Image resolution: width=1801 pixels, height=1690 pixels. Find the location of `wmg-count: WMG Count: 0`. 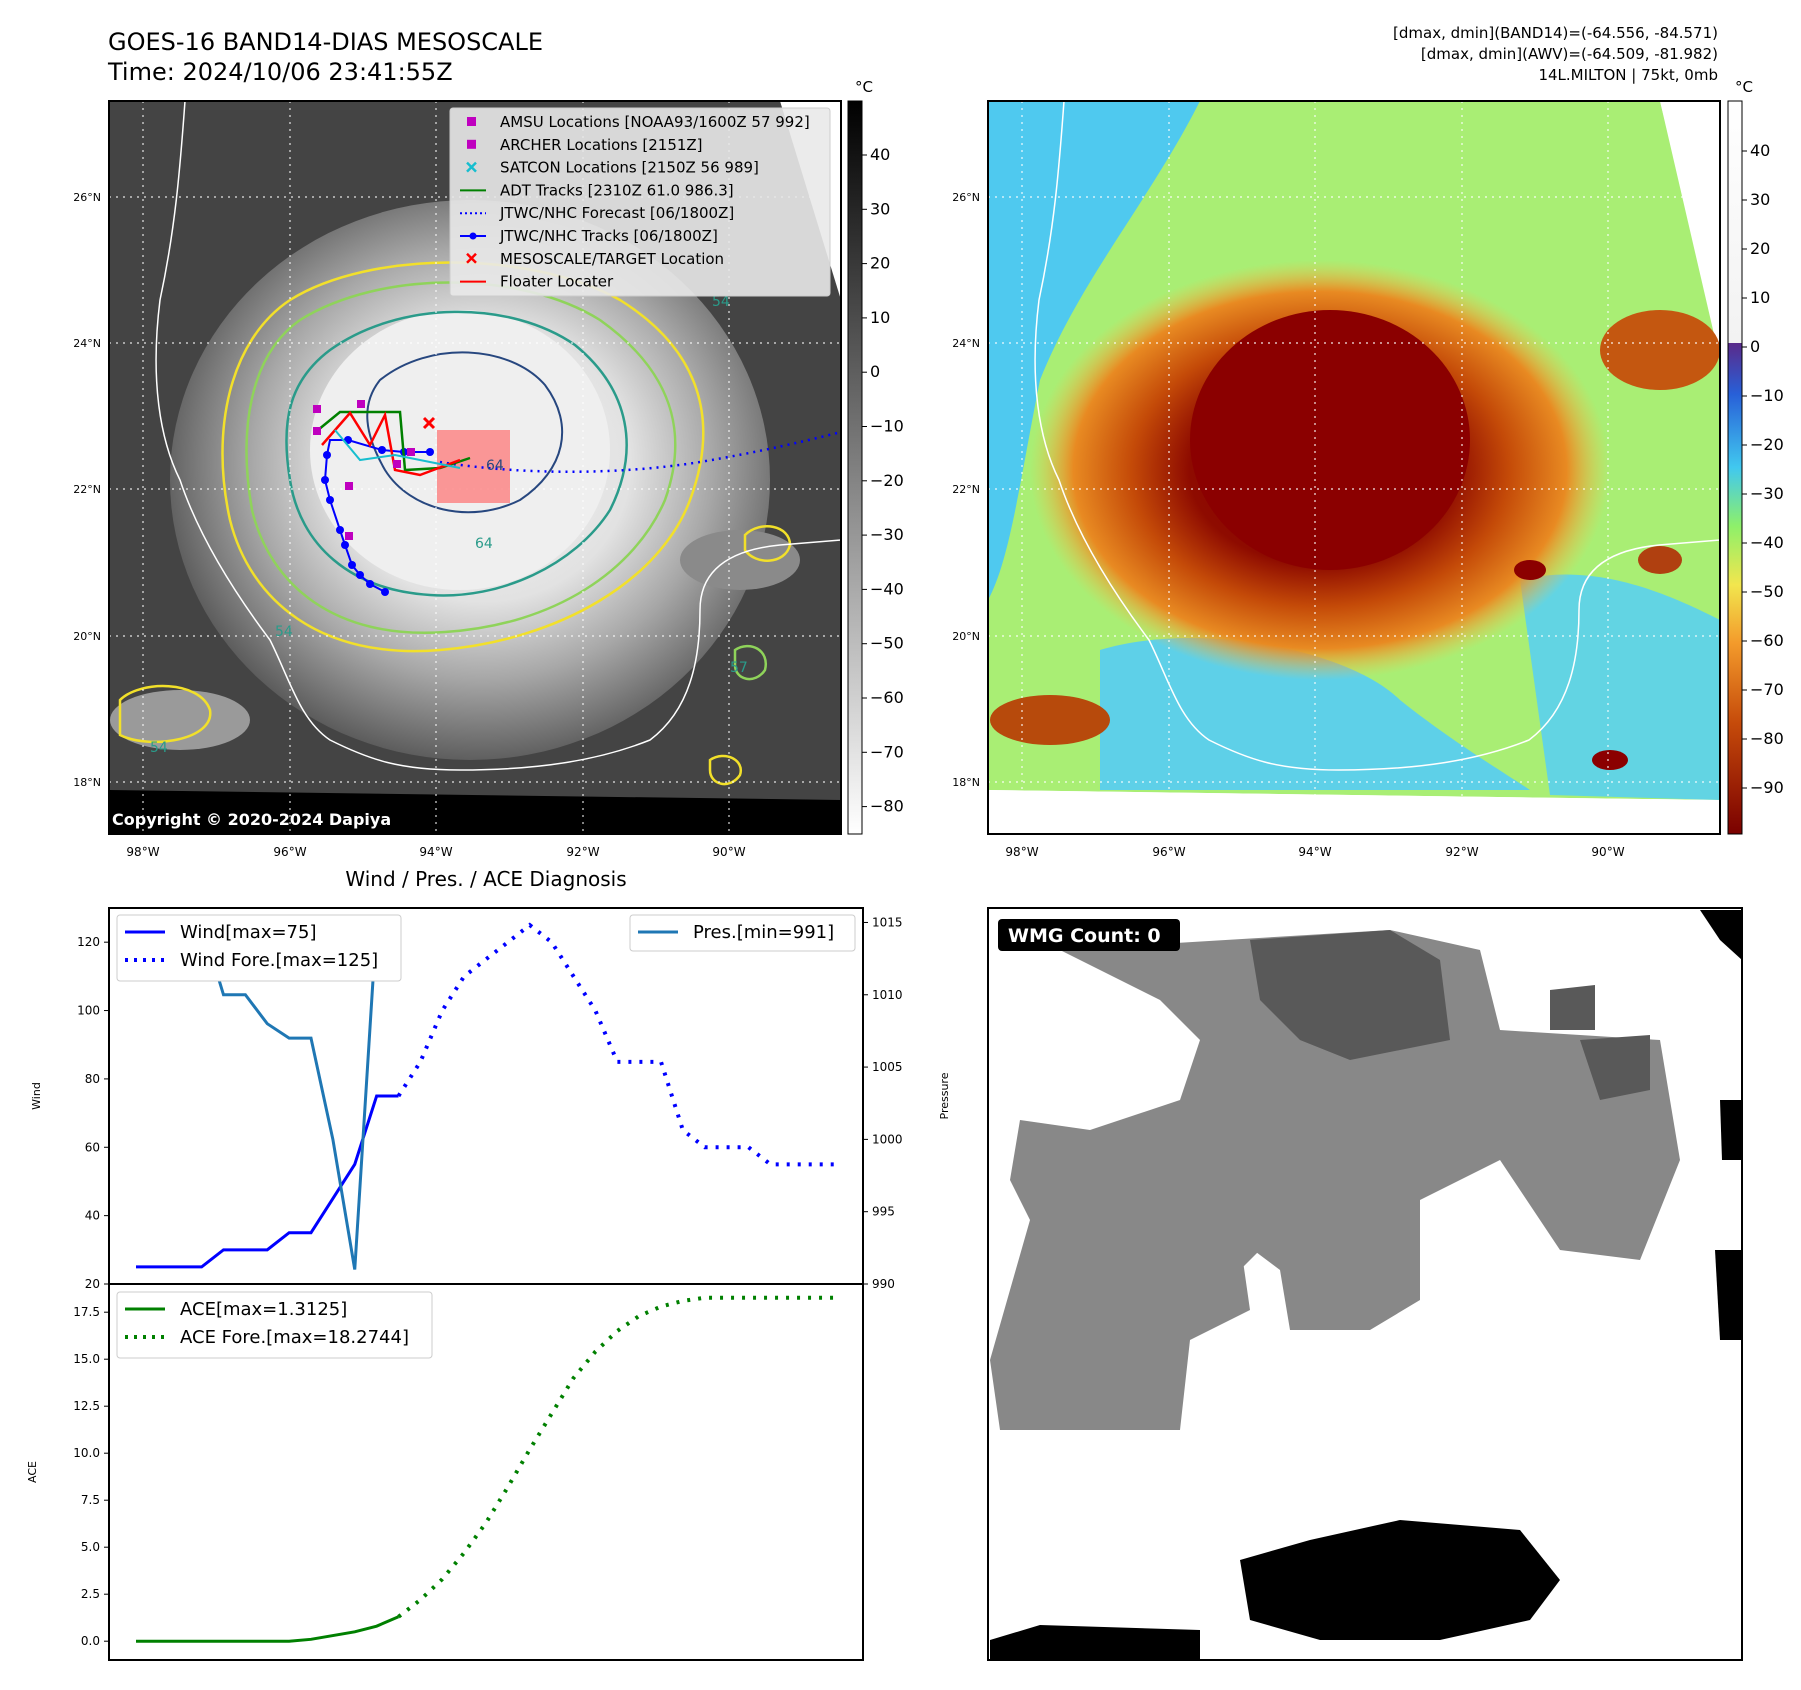

wmg-count: WMG Count: 0 is located at coordinates (1084, 936).